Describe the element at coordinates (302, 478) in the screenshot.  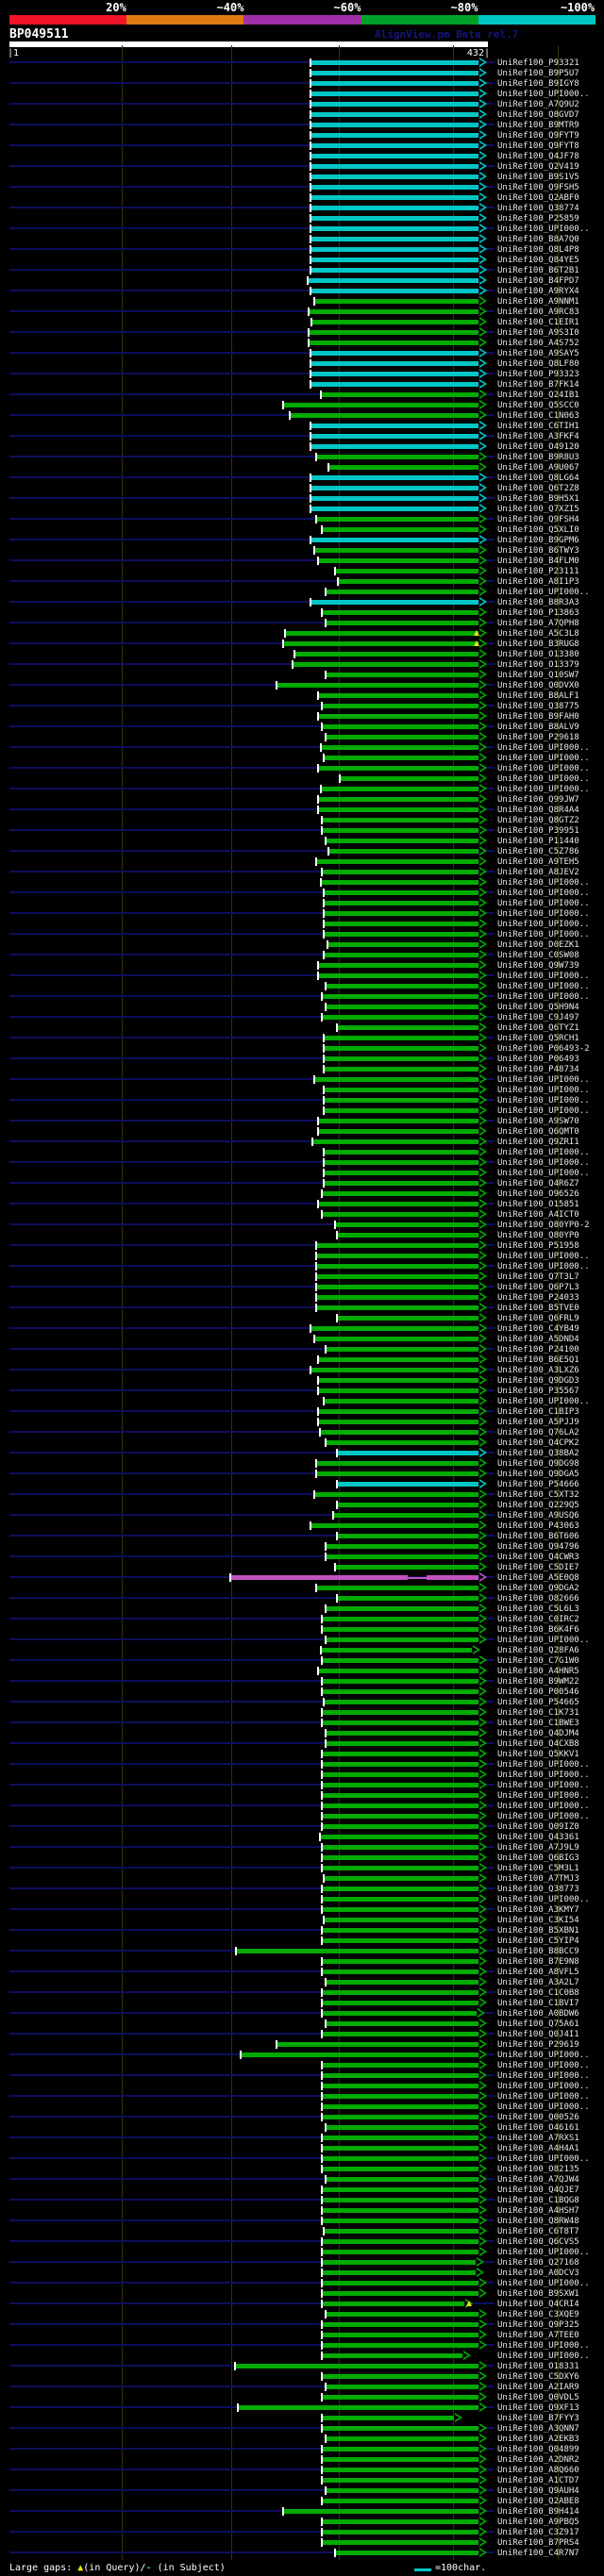
I see `alignment-row: UniRef100_Q8LG64` at that location.